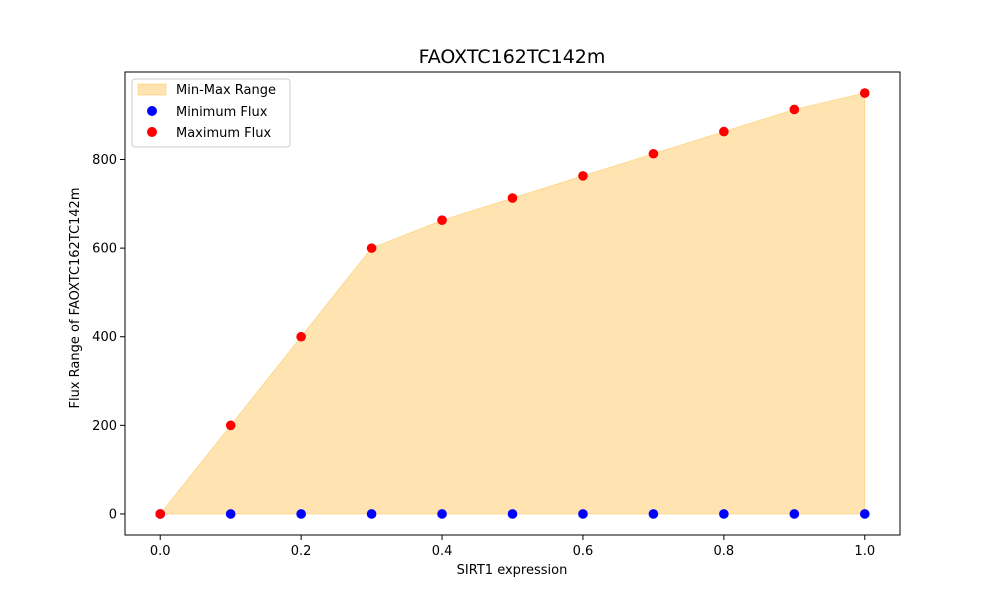 This screenshot has height=600, width=1000. Describe the element at coordinates (512, 547) in the screenshot. I see `x-axis: 0.0 0.2 0.4 0.6 0.8 1.0` at that location.